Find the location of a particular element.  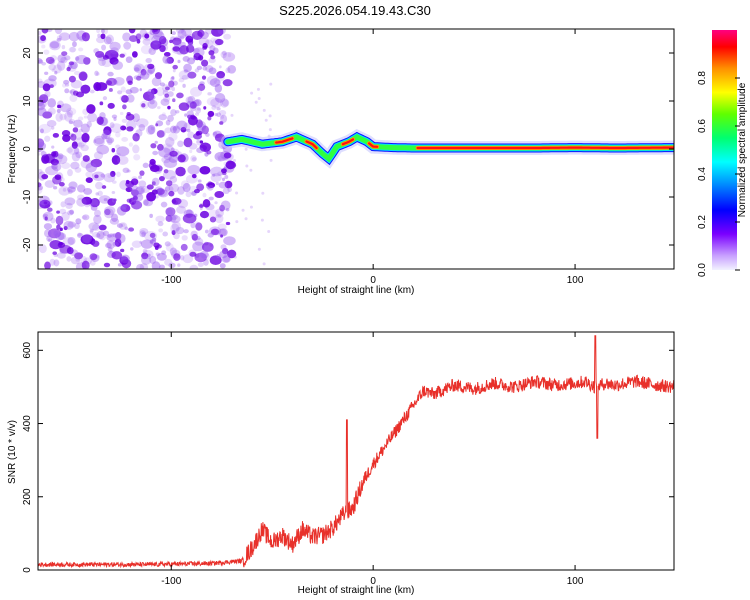

colorbar-gradient is located at coordinates (724, 150).